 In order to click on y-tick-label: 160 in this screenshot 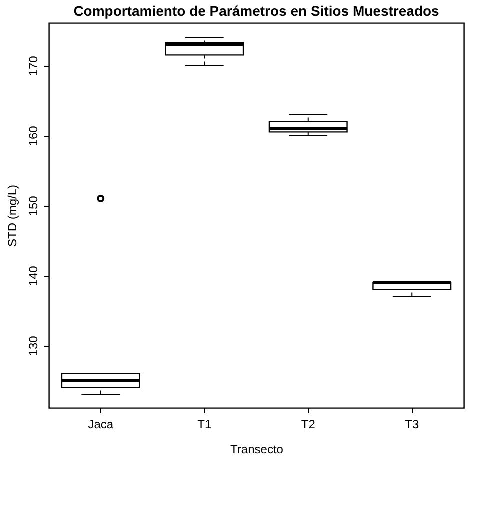, I will do `click(33, 136)`.